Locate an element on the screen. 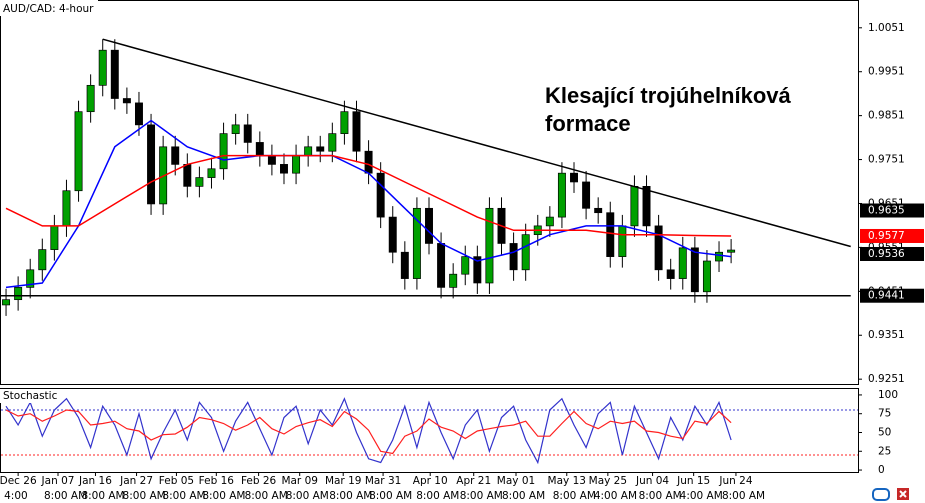 This screenshot has height=503, width=925. price-tag-label: 0.9441 is located at coordinates (886, 296).